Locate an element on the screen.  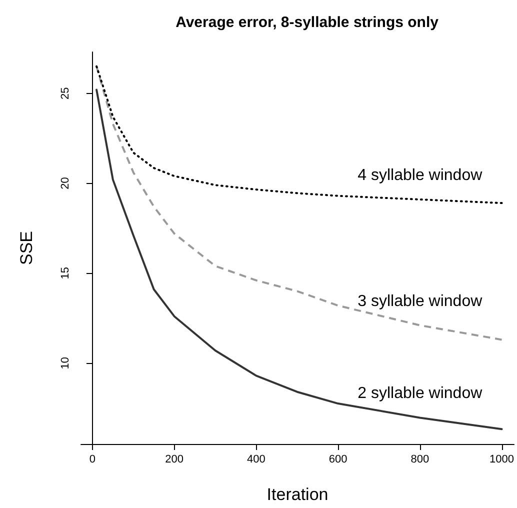
x-tick-label: 200 is located at coordinates (174, 460).